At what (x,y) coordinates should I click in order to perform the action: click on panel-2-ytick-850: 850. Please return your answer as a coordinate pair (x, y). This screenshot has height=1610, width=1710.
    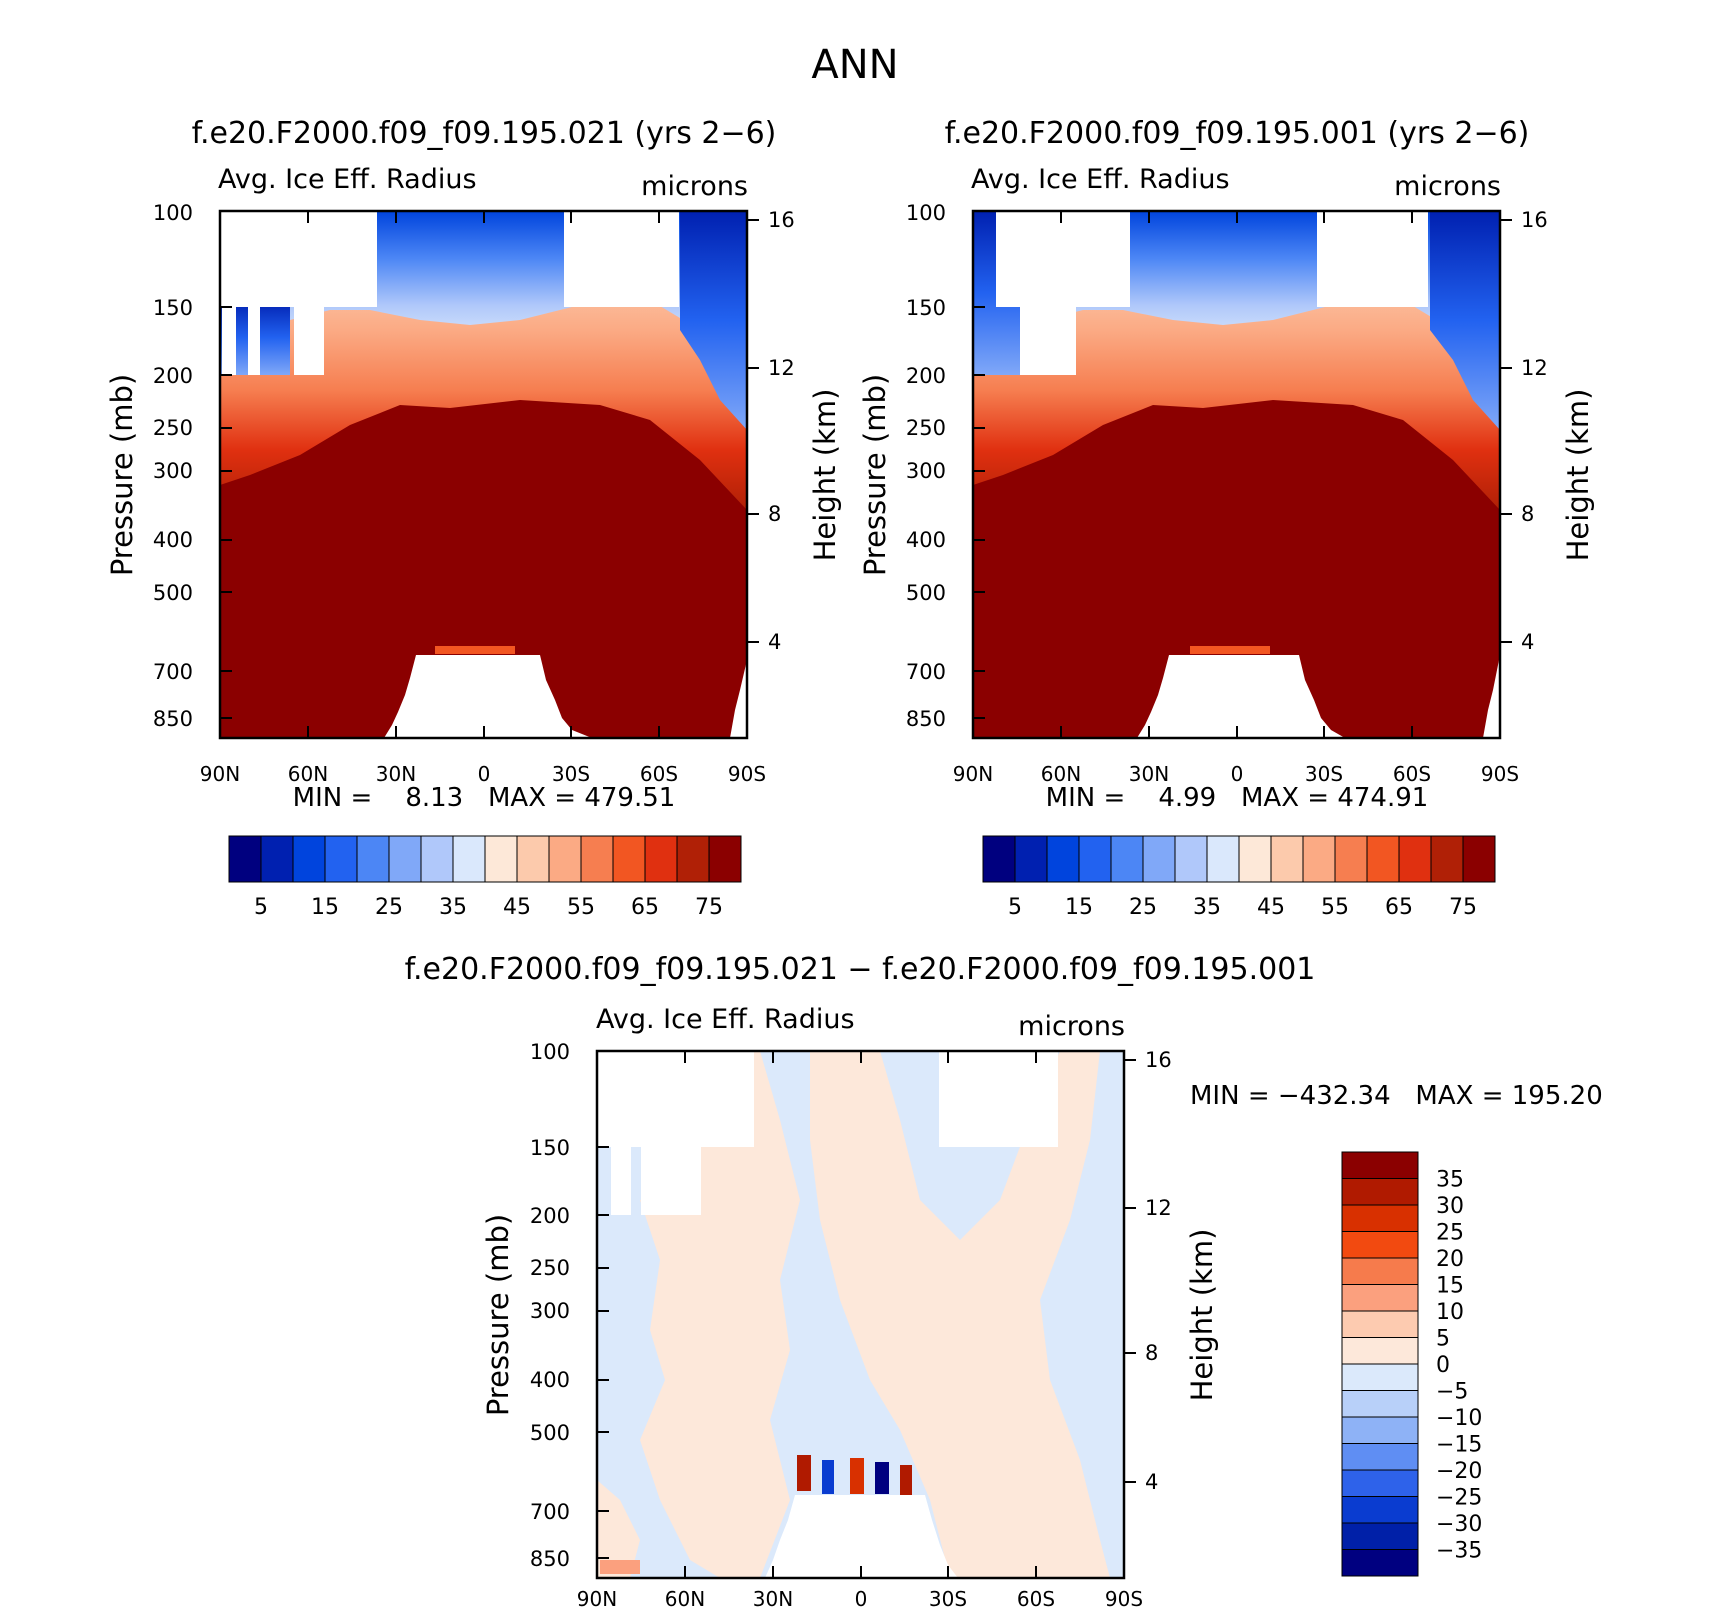
    Looking at the image, I should click on (926, 719).